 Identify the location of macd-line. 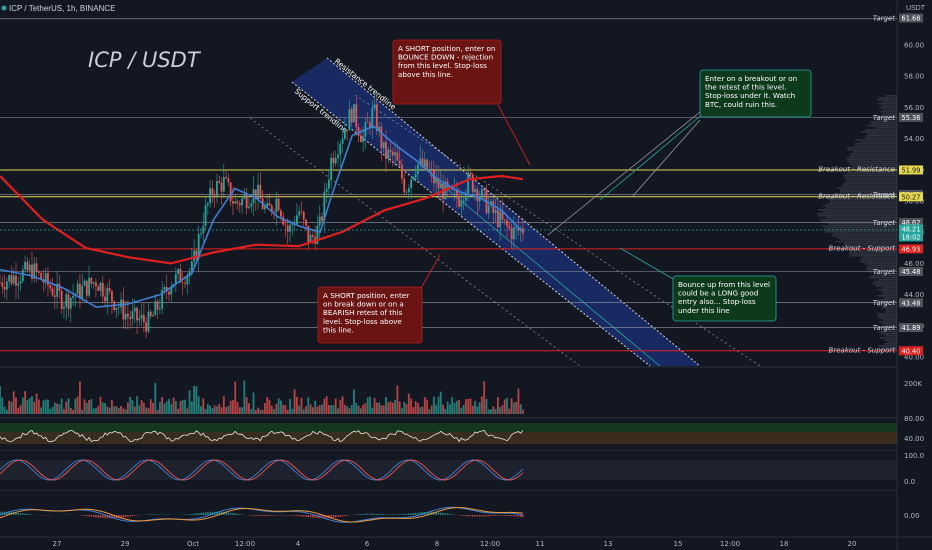
(262, 514).